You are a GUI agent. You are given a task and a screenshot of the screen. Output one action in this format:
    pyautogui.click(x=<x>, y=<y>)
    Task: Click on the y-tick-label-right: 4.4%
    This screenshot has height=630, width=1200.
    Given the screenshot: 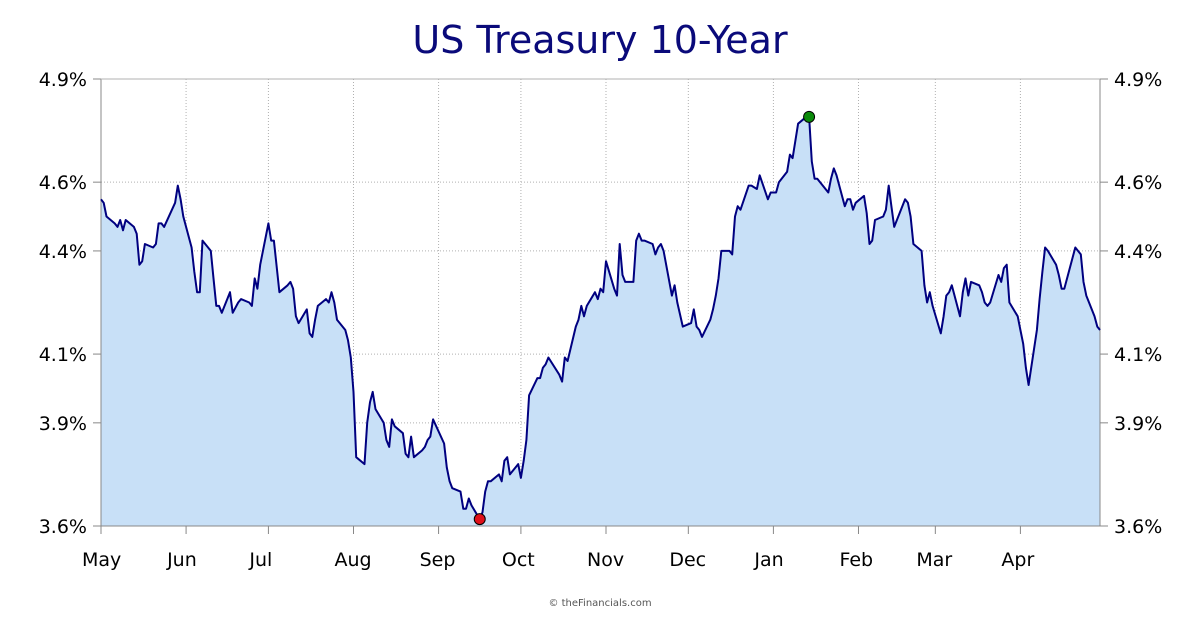 What is the action you would take?
    pyautogui.click(x=1138, y=252)
    